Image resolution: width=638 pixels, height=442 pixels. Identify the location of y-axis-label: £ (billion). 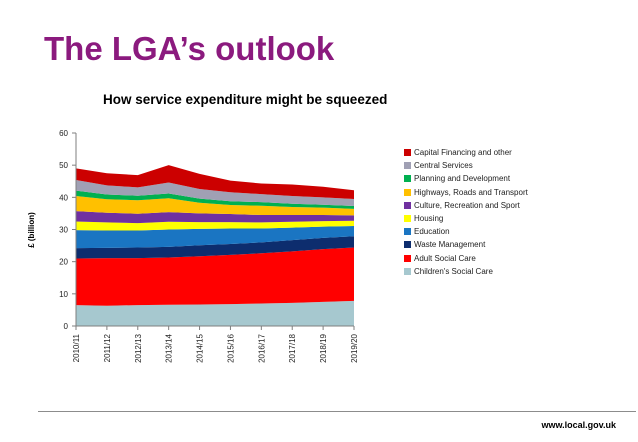
(31, 230).